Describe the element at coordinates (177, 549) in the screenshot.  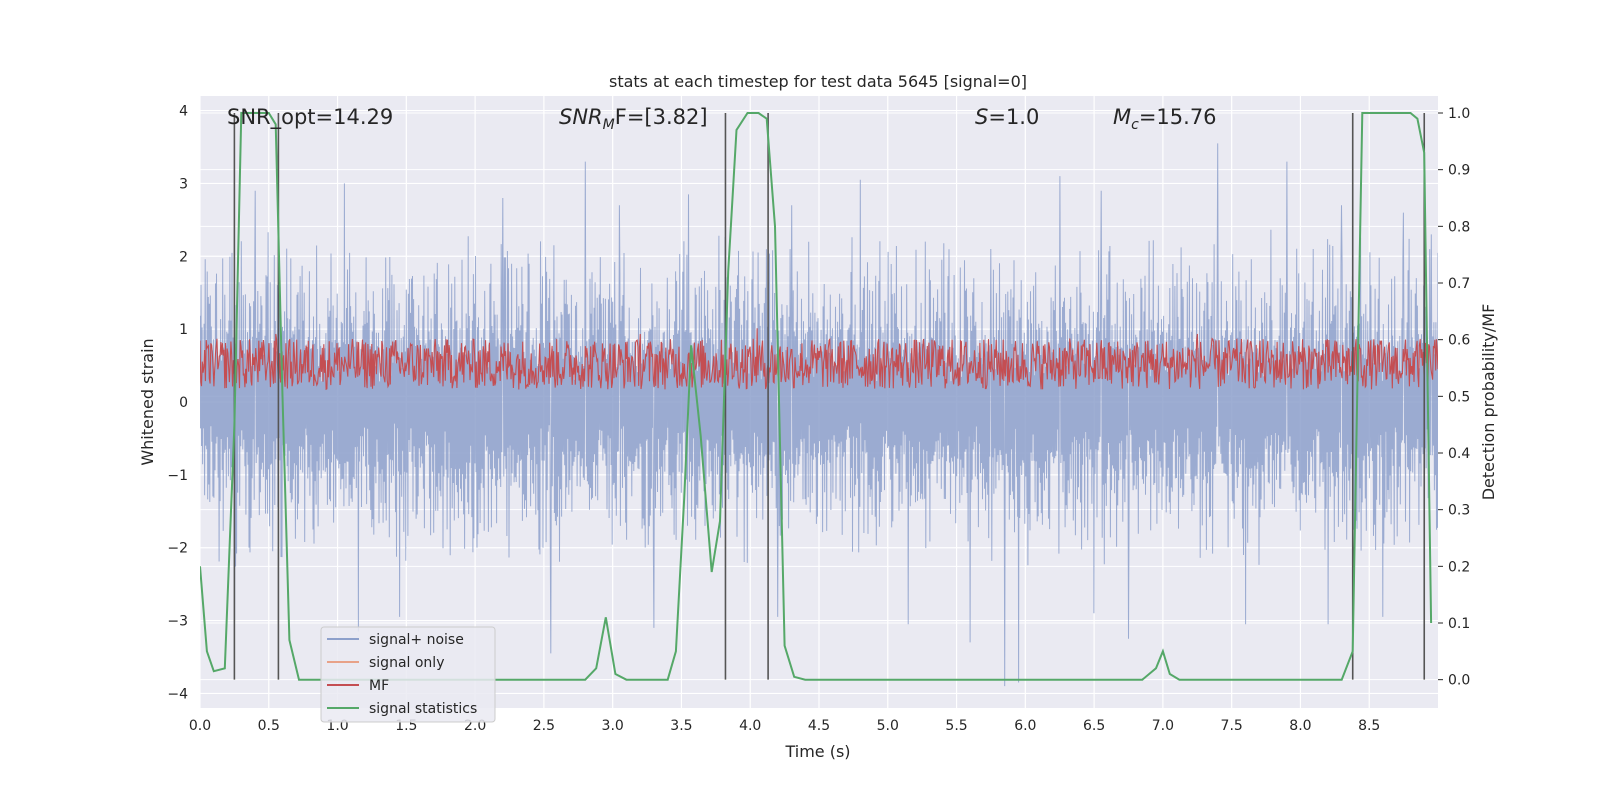
I see `y-tick-label: −2` at that location.